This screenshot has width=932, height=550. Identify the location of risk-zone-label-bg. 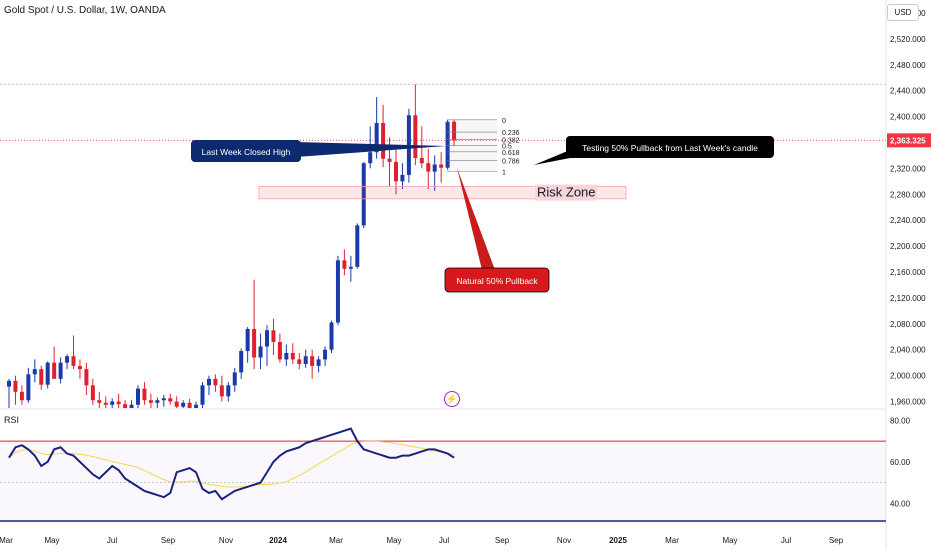
(566, 192).